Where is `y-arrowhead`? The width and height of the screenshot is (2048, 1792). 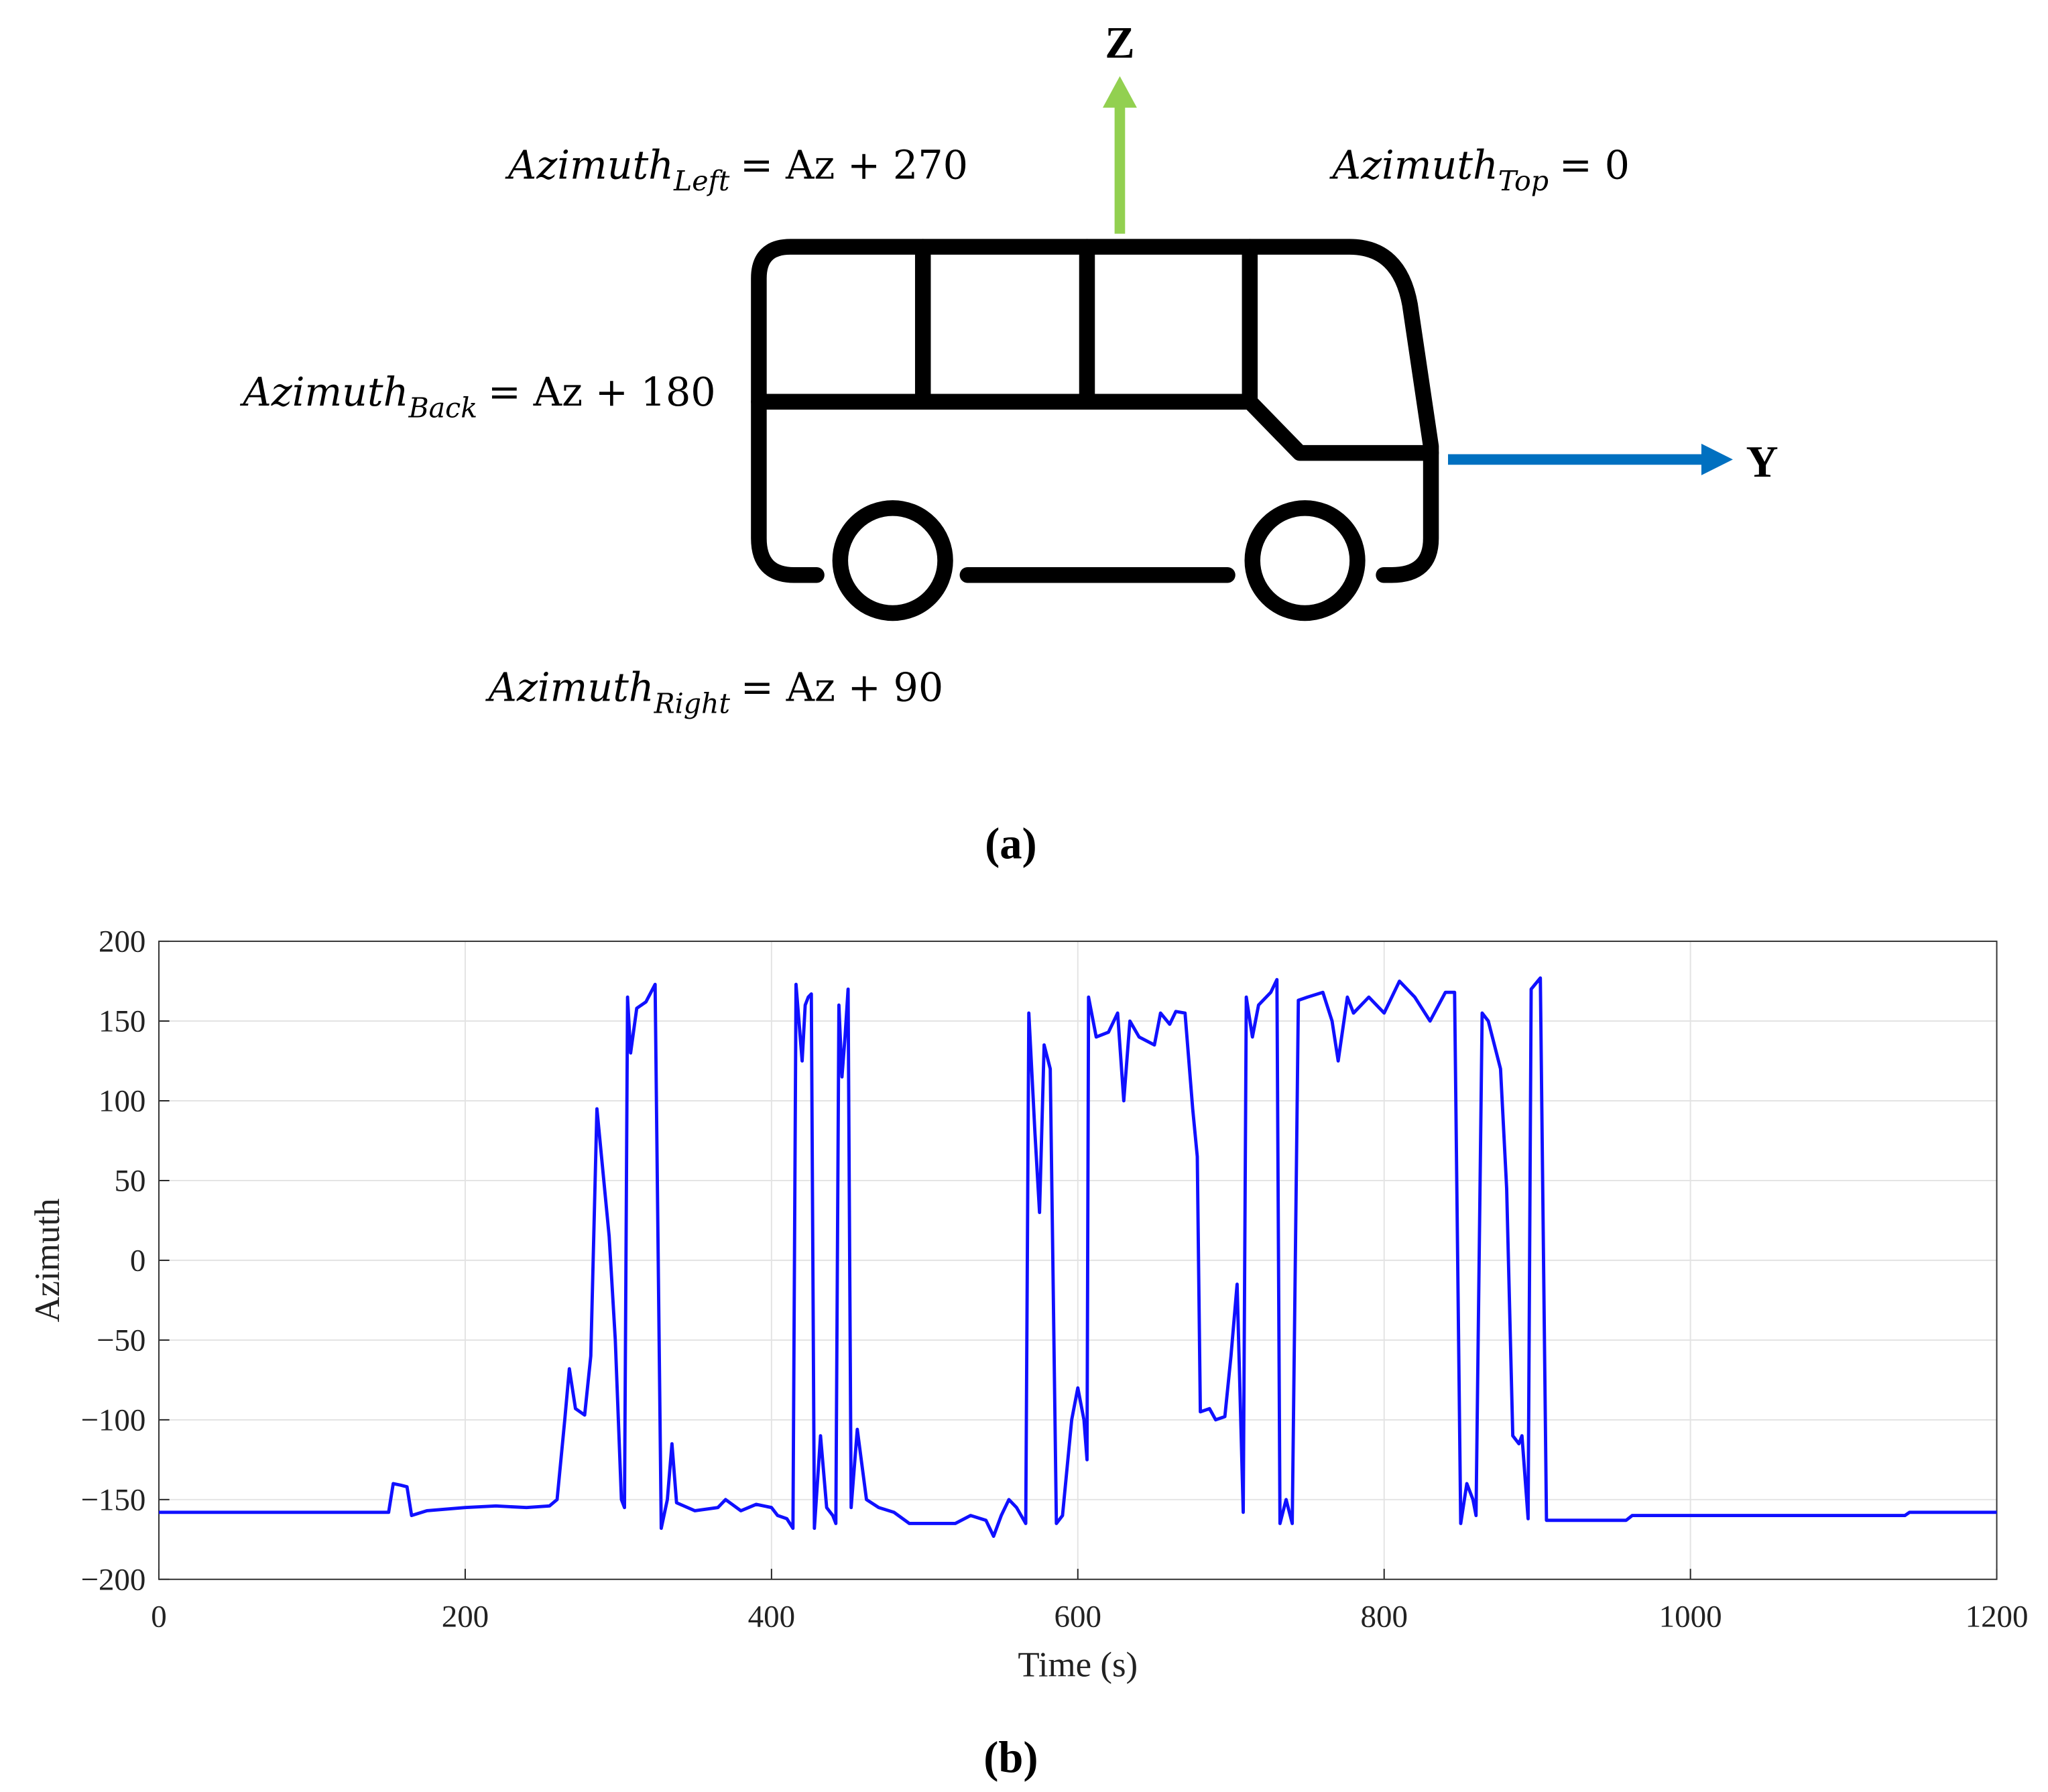 y-arrowhead is located at coordinates (1717, 459).